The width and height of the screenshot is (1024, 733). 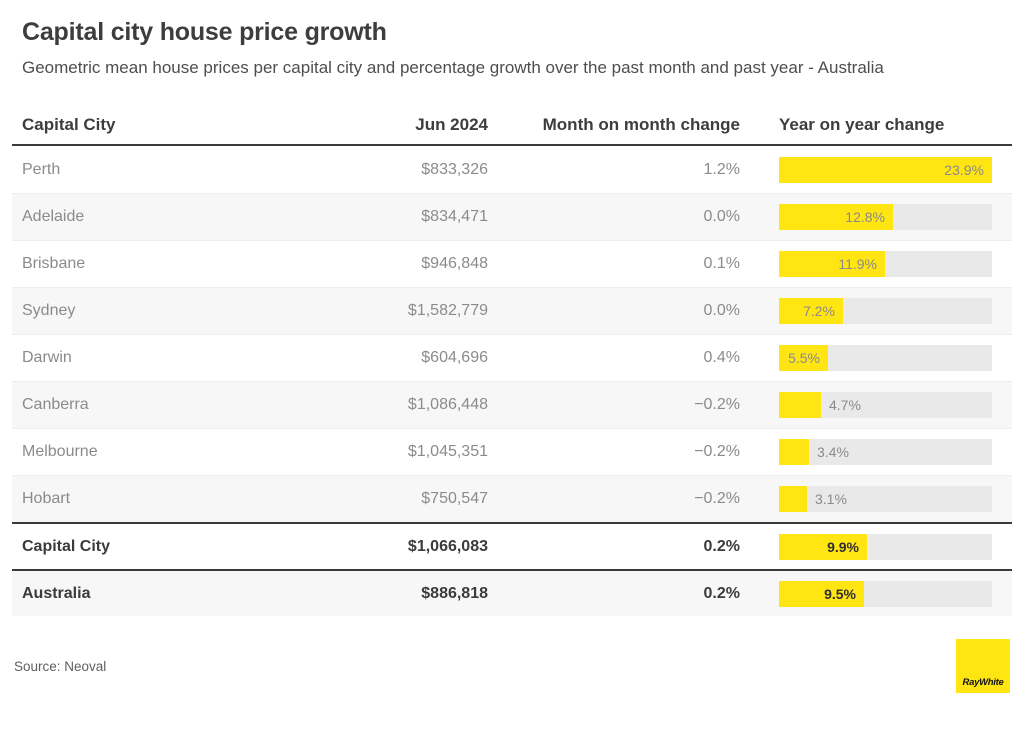 What do you see at coordinates (447, 546) in the screenshot?
I see `price-cell: $1,066,083` at bounding box center [447, 546].